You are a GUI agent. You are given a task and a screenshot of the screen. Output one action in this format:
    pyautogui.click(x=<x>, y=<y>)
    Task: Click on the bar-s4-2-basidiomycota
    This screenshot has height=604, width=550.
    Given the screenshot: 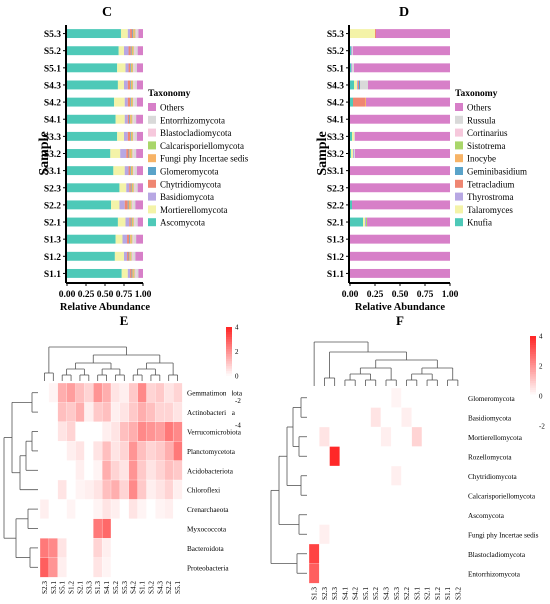 What is the action you would take?
    pyautogui.click(x=126, y=102)
    